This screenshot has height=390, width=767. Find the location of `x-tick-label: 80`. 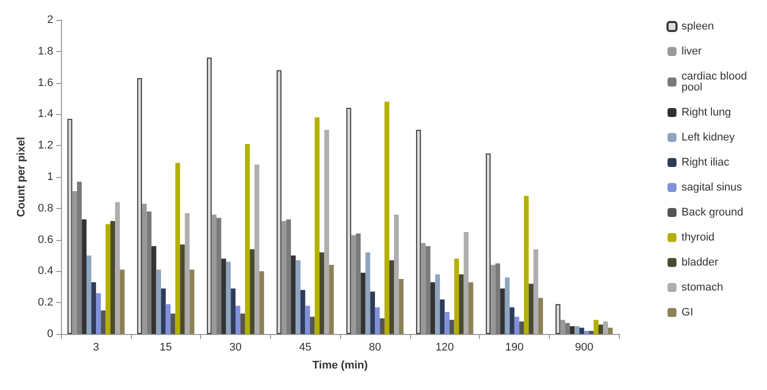

x-tick-label: 80 is located at coordinates (375, 348).